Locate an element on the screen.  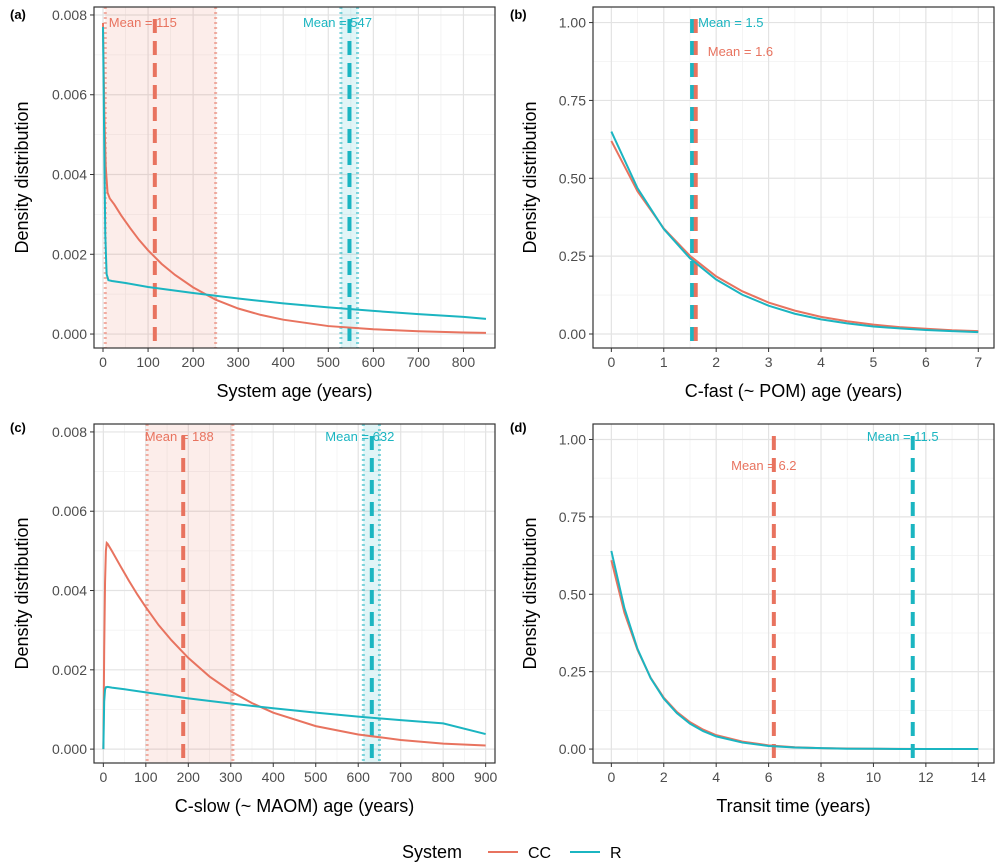
mean-label-r: Mean = 1.5 is located at coordinates (730, 22).